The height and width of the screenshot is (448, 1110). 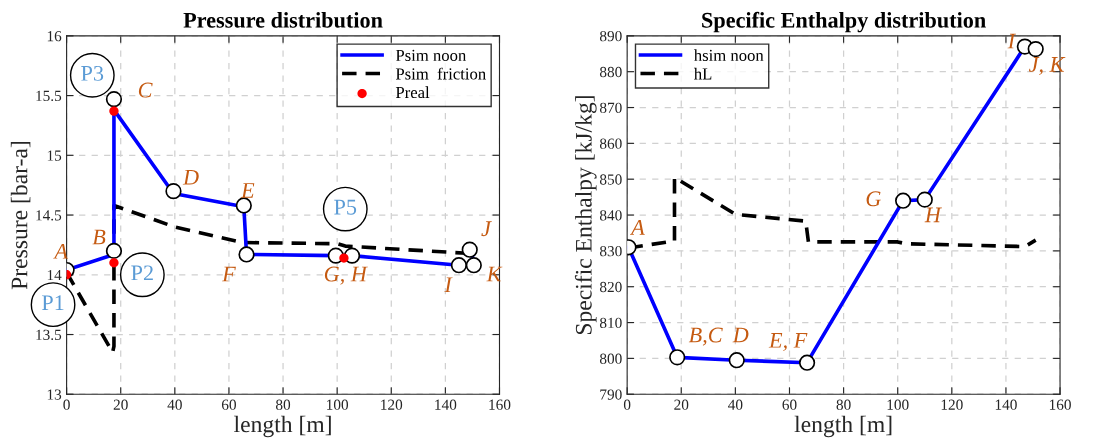 I want to click on y-tick-label: 15.5, so click(x=49, y=96).